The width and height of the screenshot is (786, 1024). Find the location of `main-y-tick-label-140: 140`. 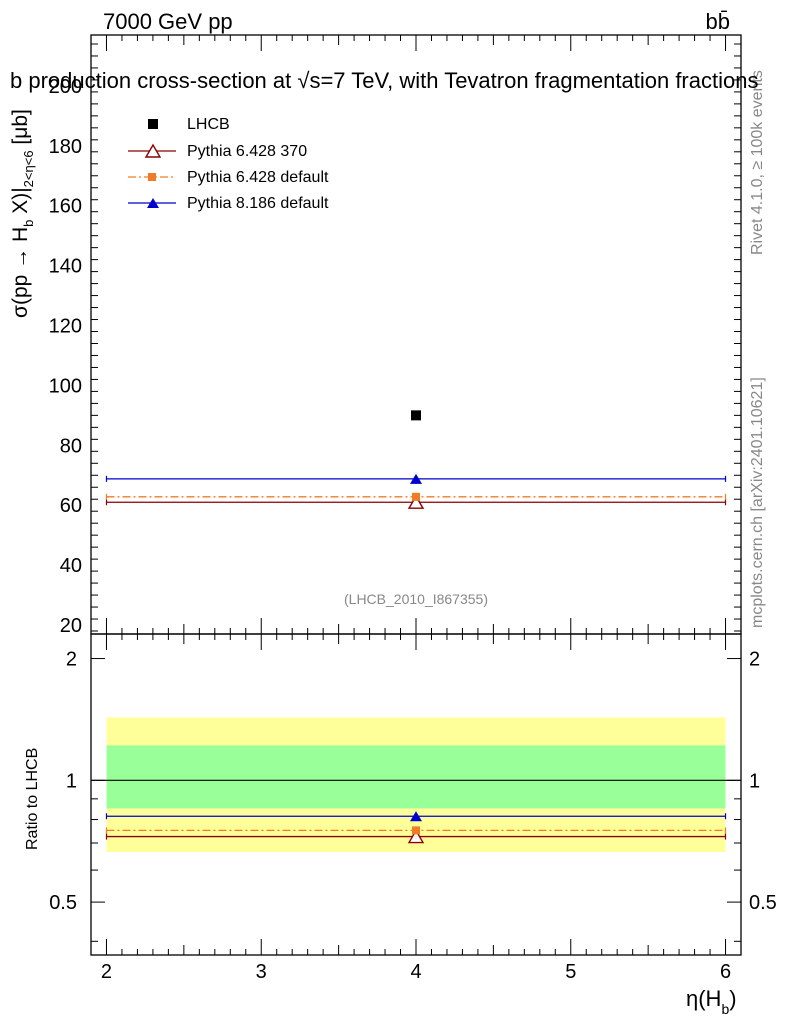

main-y-tick-label-140: 140 is located at coordinates (65, 267).